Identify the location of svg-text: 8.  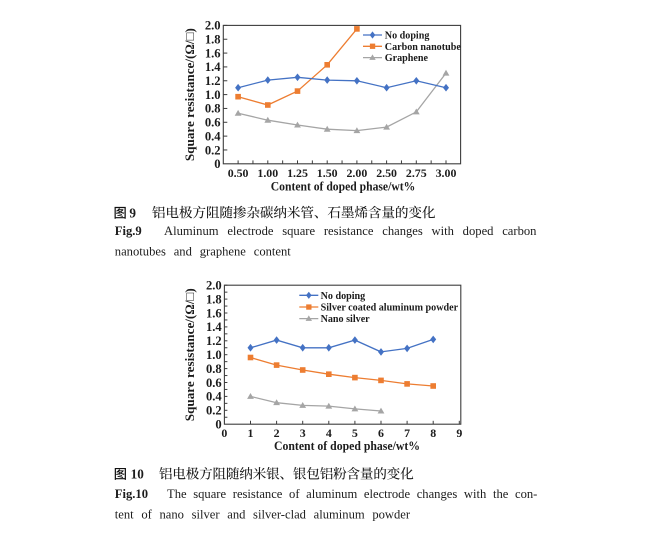
(433, 433).